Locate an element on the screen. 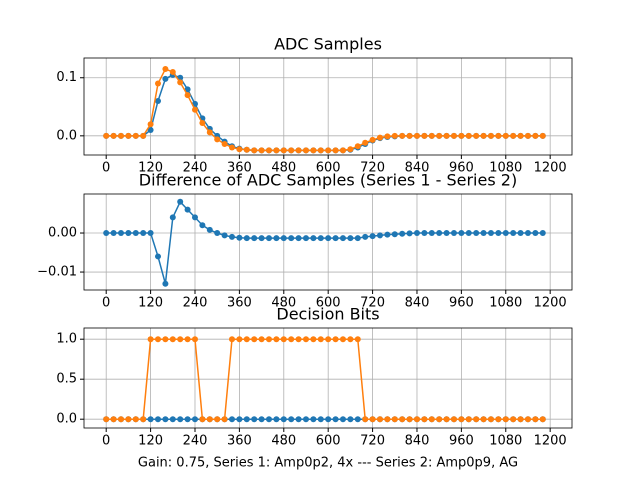 The width and height of the screenshot is (640, 480). x-tick-label: 480 is located at coordinates (283, 168).